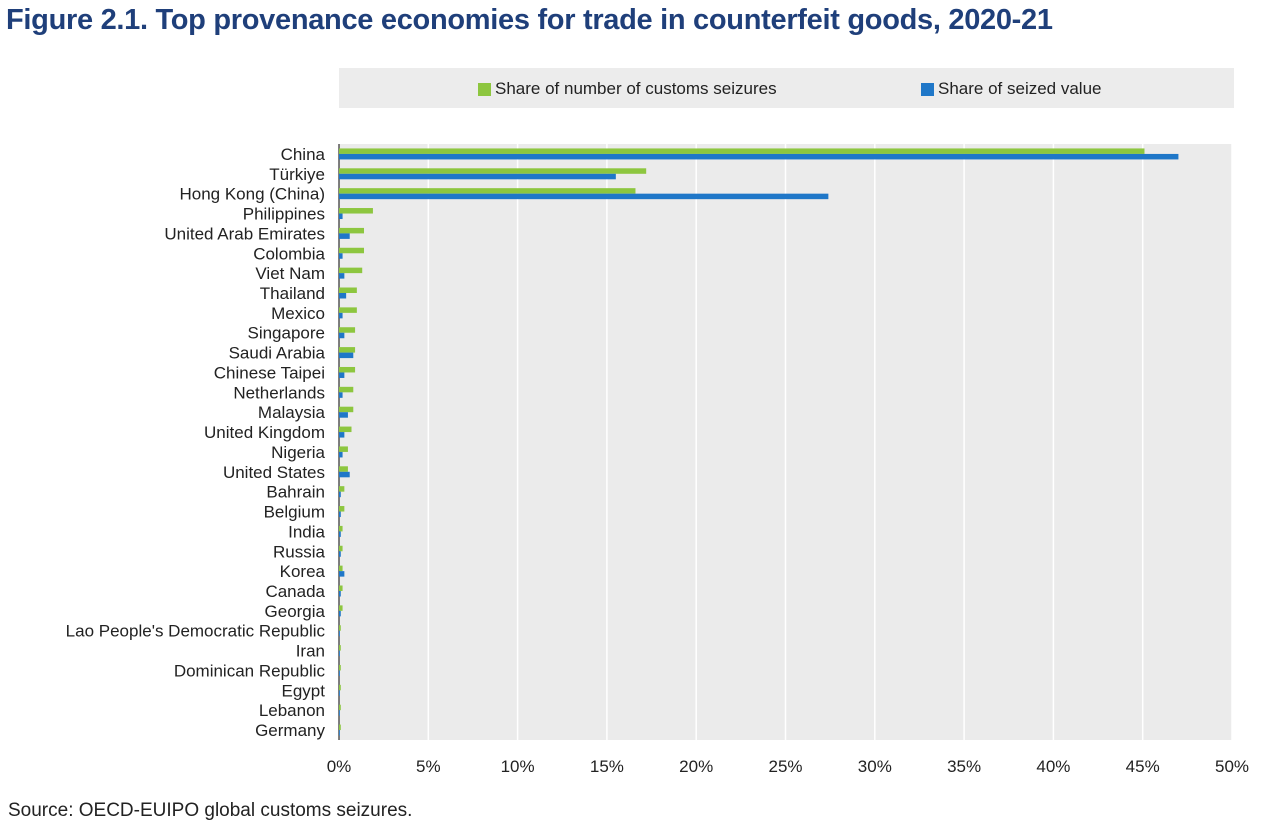  I want to click on y-tick-label: United Arab Emirates, so click(244, 233).